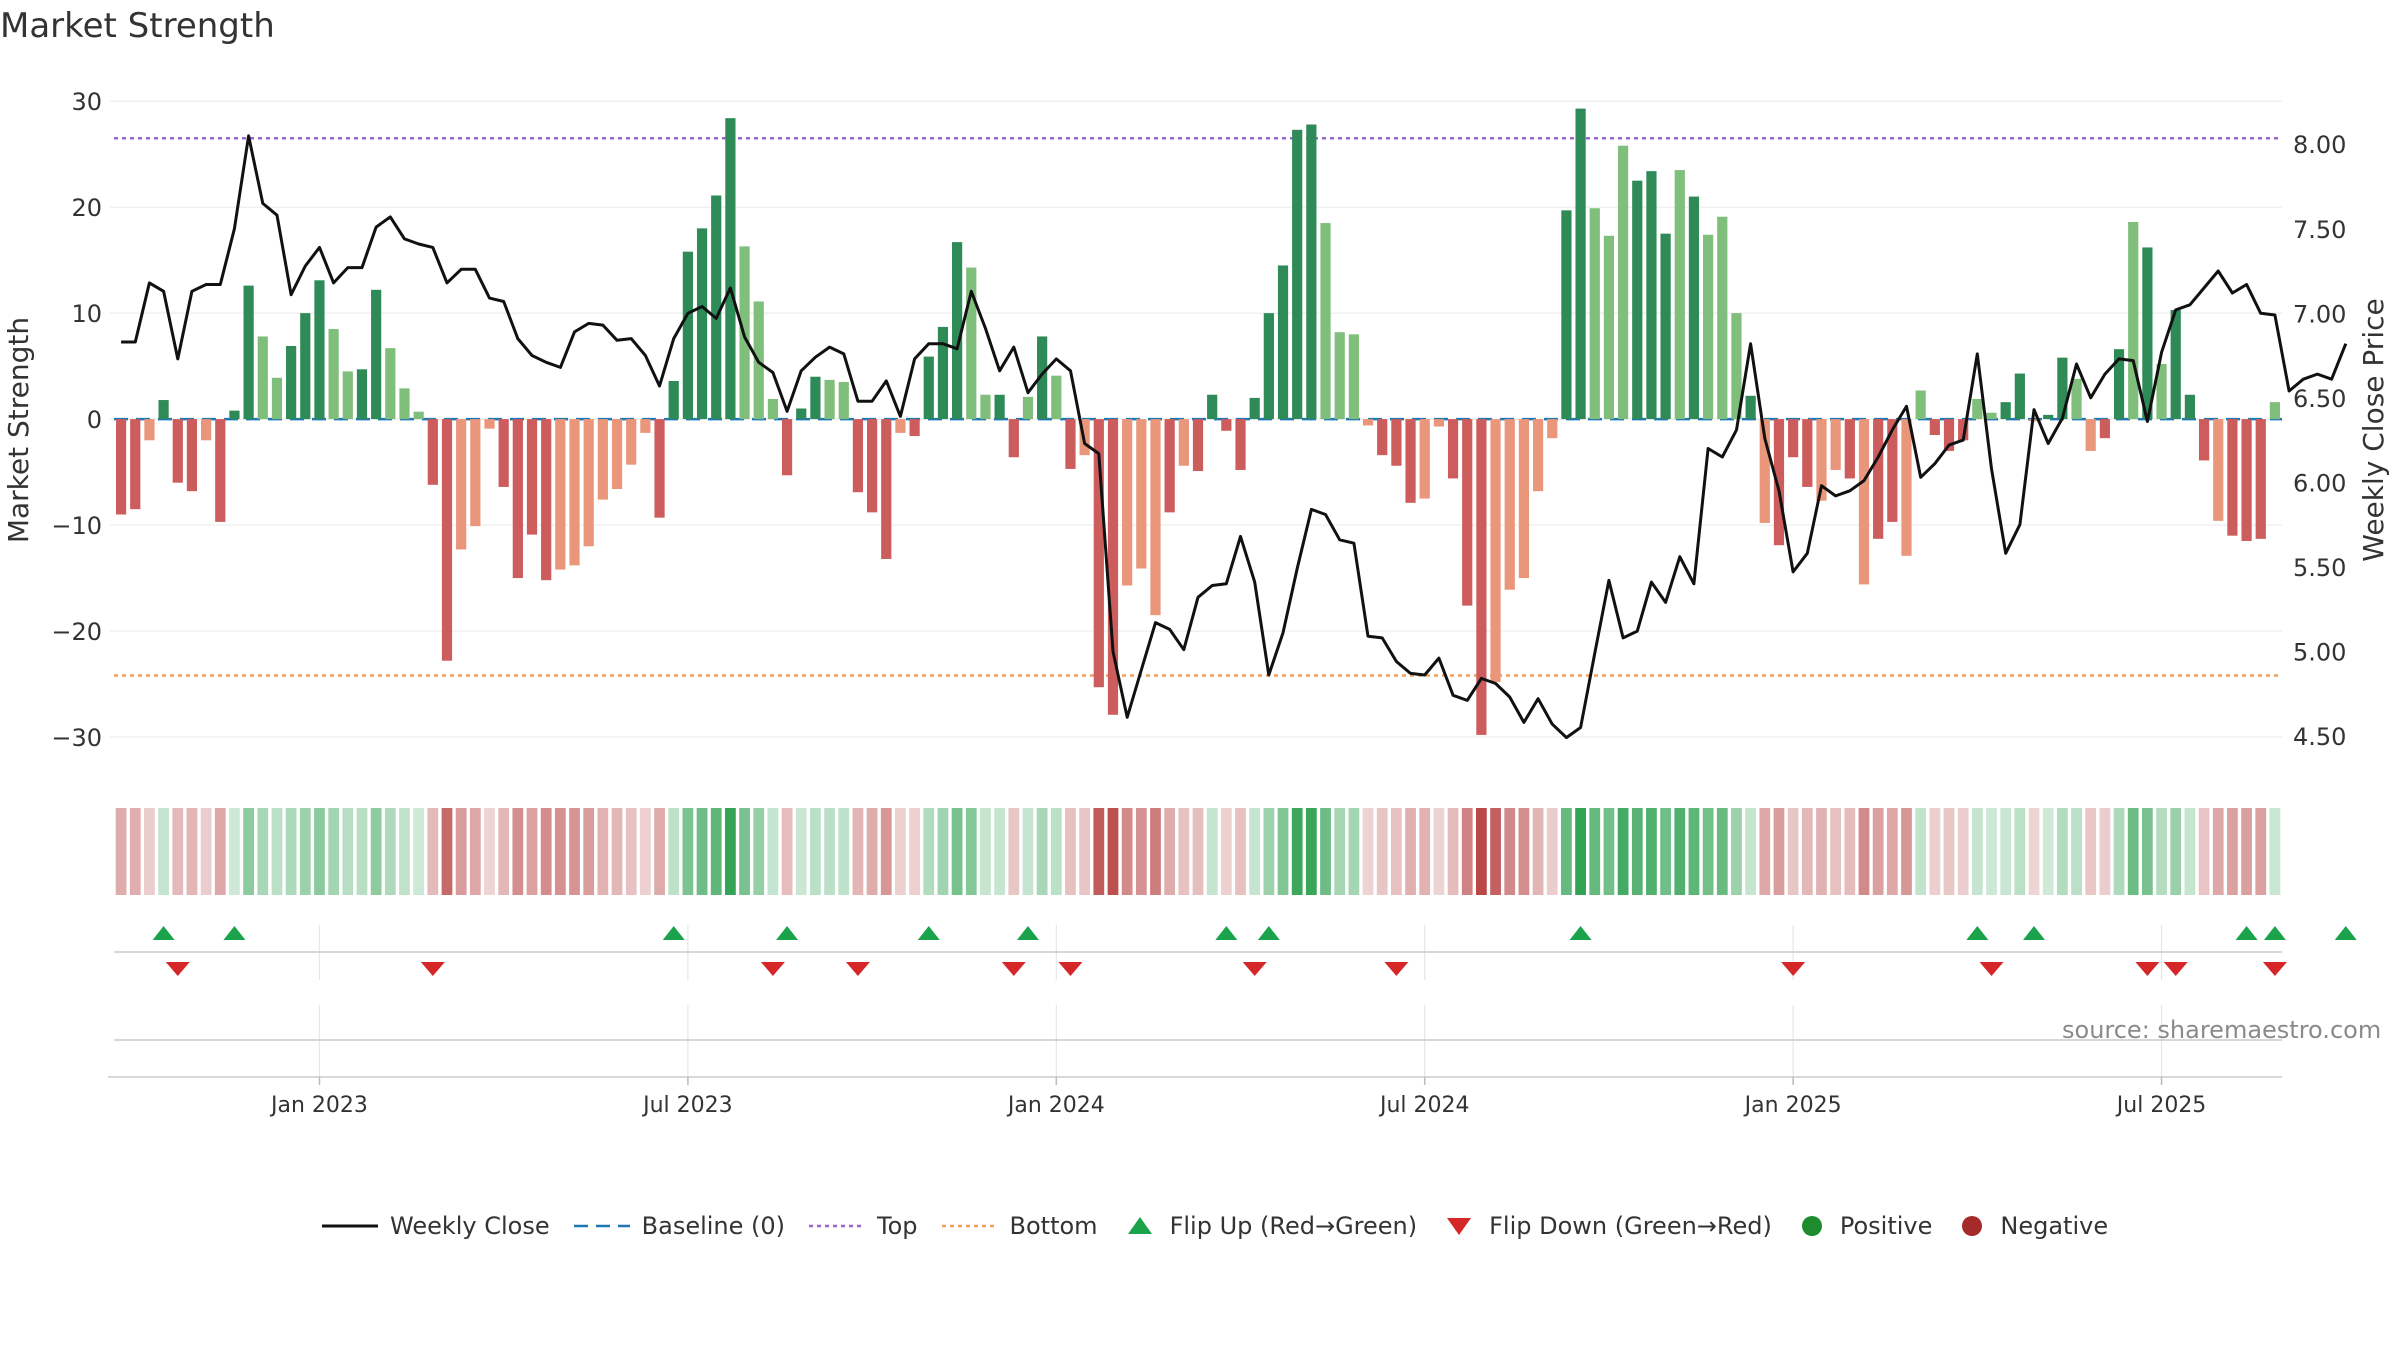 Image resolution: width=2400 pixels, height=1350 pixels. What do you see at coordinates (86, 314) in the screenshot?
I see `y-tick-label-left: 10` at bounding box center [86, 314].